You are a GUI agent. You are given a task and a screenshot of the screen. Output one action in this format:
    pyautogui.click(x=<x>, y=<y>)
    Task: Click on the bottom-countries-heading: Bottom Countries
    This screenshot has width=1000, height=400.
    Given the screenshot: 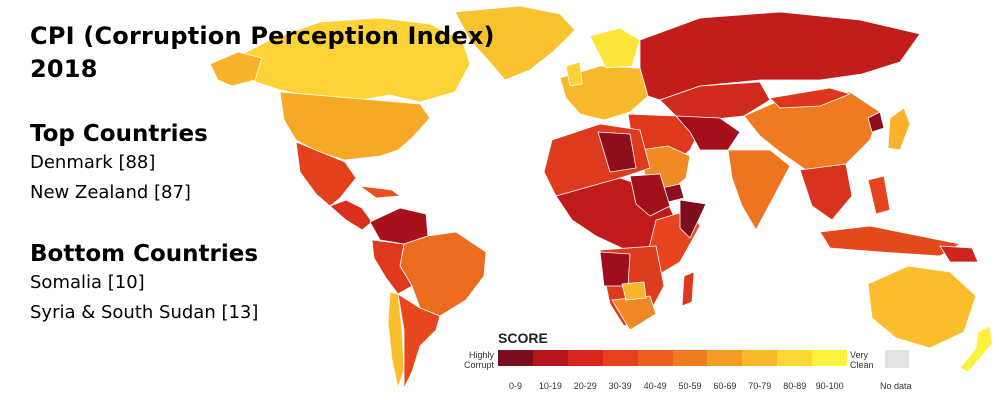 What is the action you would take?
    pyautogui.click(x=144, y=254)
    